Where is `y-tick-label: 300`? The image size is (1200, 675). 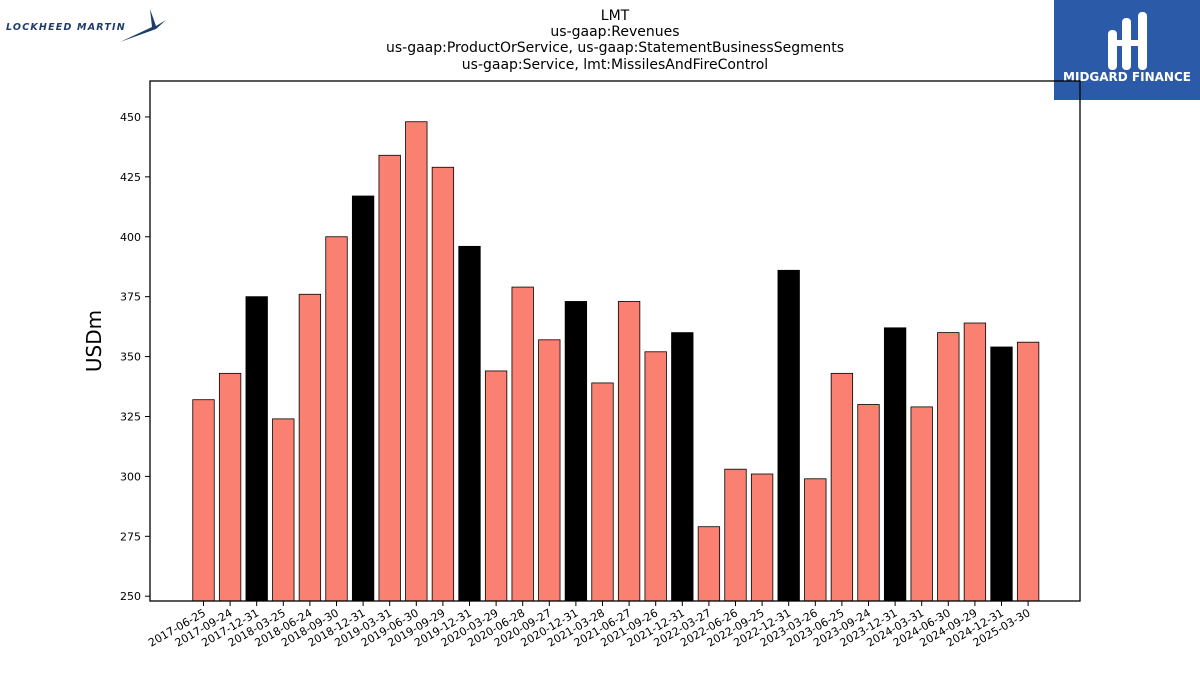
y-tick-label: 300 is located at coordinates (130, 476).